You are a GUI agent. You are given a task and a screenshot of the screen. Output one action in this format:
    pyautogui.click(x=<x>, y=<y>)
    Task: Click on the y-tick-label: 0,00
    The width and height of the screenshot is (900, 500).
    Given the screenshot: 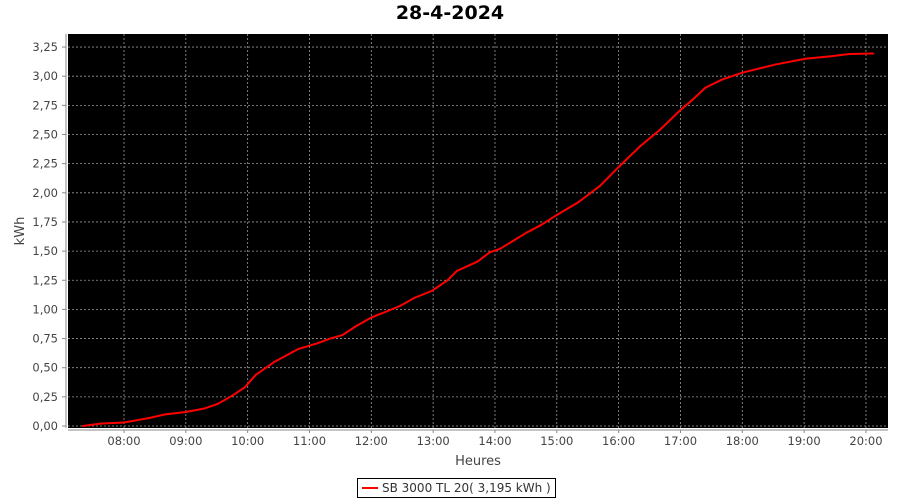 What is the action you would take?
    pyautogui.click(x=45, y=426)
    